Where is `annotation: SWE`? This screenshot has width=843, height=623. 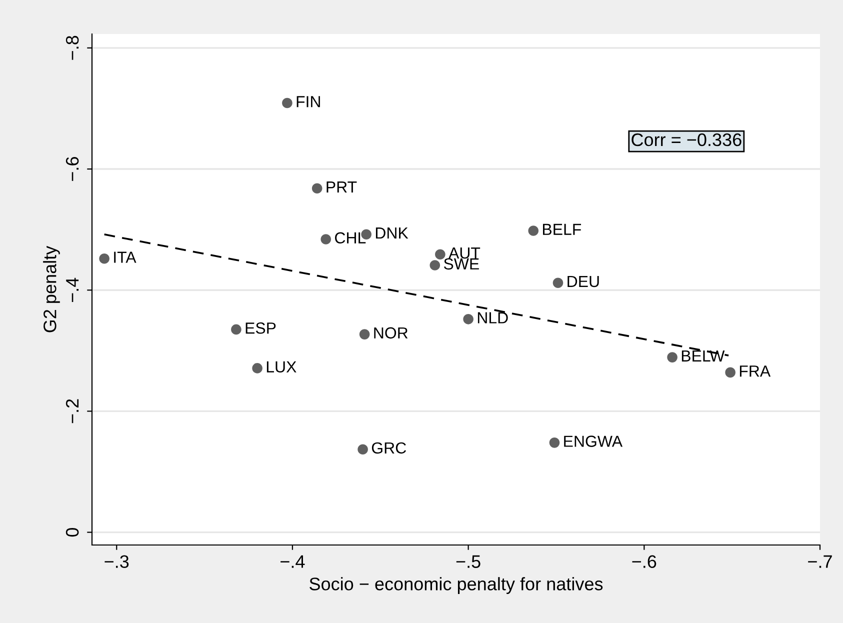 annotation: SWE is located at coordinates (461, 264).